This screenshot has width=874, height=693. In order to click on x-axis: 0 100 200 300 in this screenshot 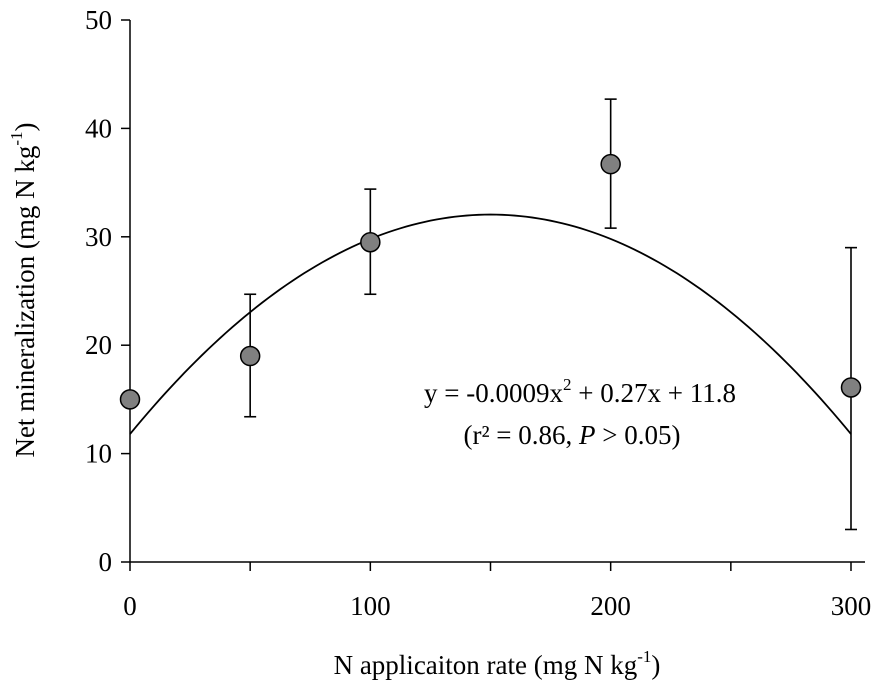, I will do `click(497, 591)`.